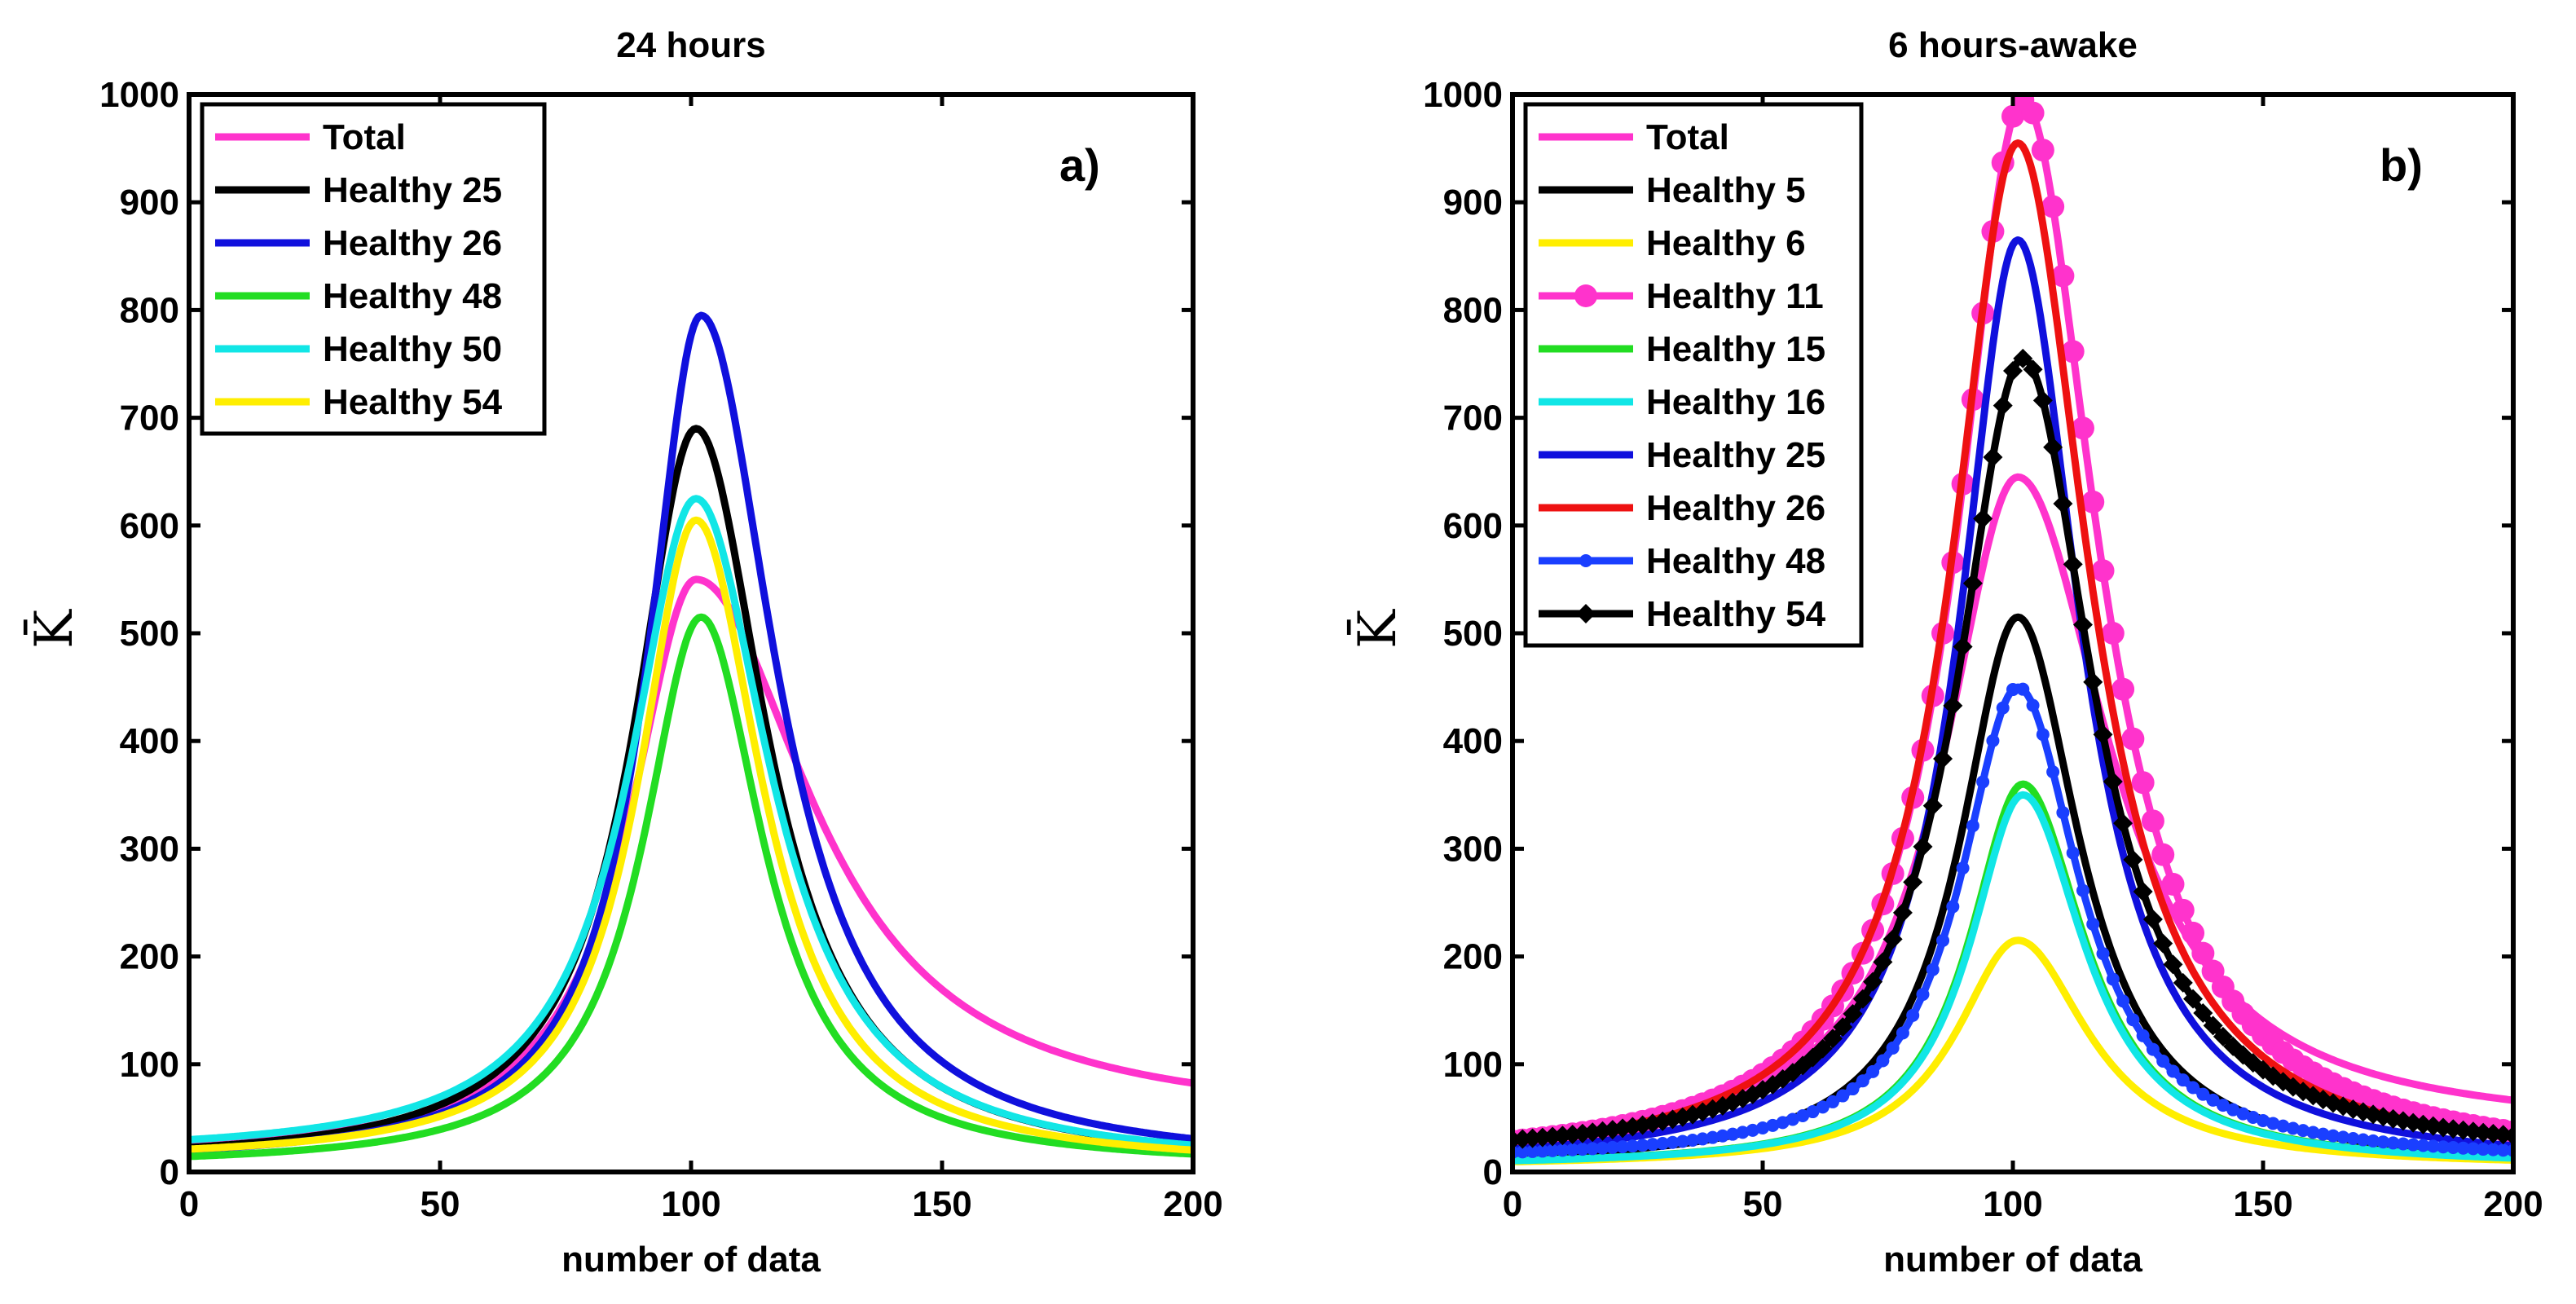 The height and width of the screenshot is (1304, 2576). What do you see at coordinates (2013, 45) in the screenshot?
I see `chart-title-b: 6 hours-awake` at bounding box center [2013, 45].